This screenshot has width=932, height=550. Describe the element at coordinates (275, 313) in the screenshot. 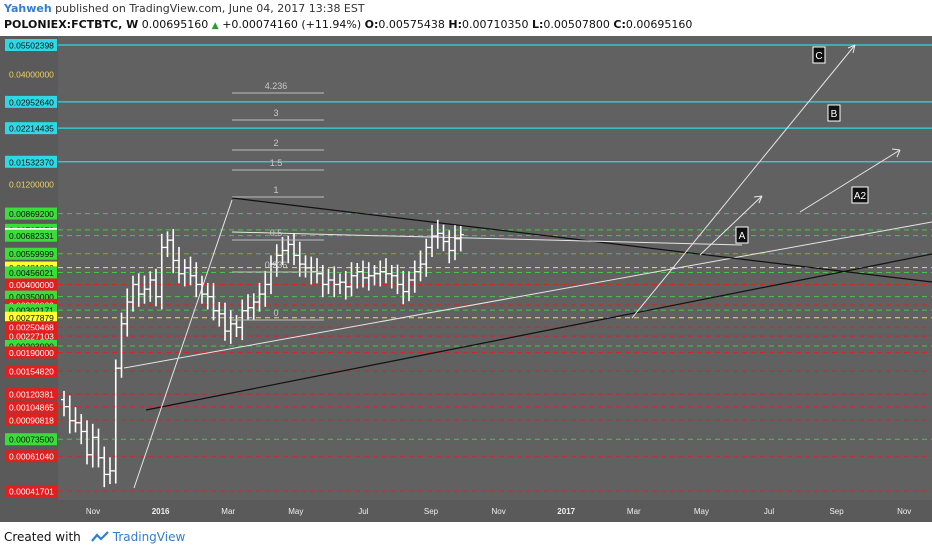

I see `fib-label: 0` at that location.